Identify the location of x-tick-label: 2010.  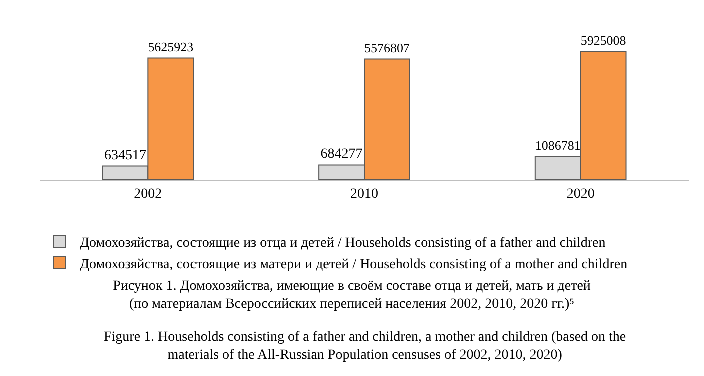
(364, 194).